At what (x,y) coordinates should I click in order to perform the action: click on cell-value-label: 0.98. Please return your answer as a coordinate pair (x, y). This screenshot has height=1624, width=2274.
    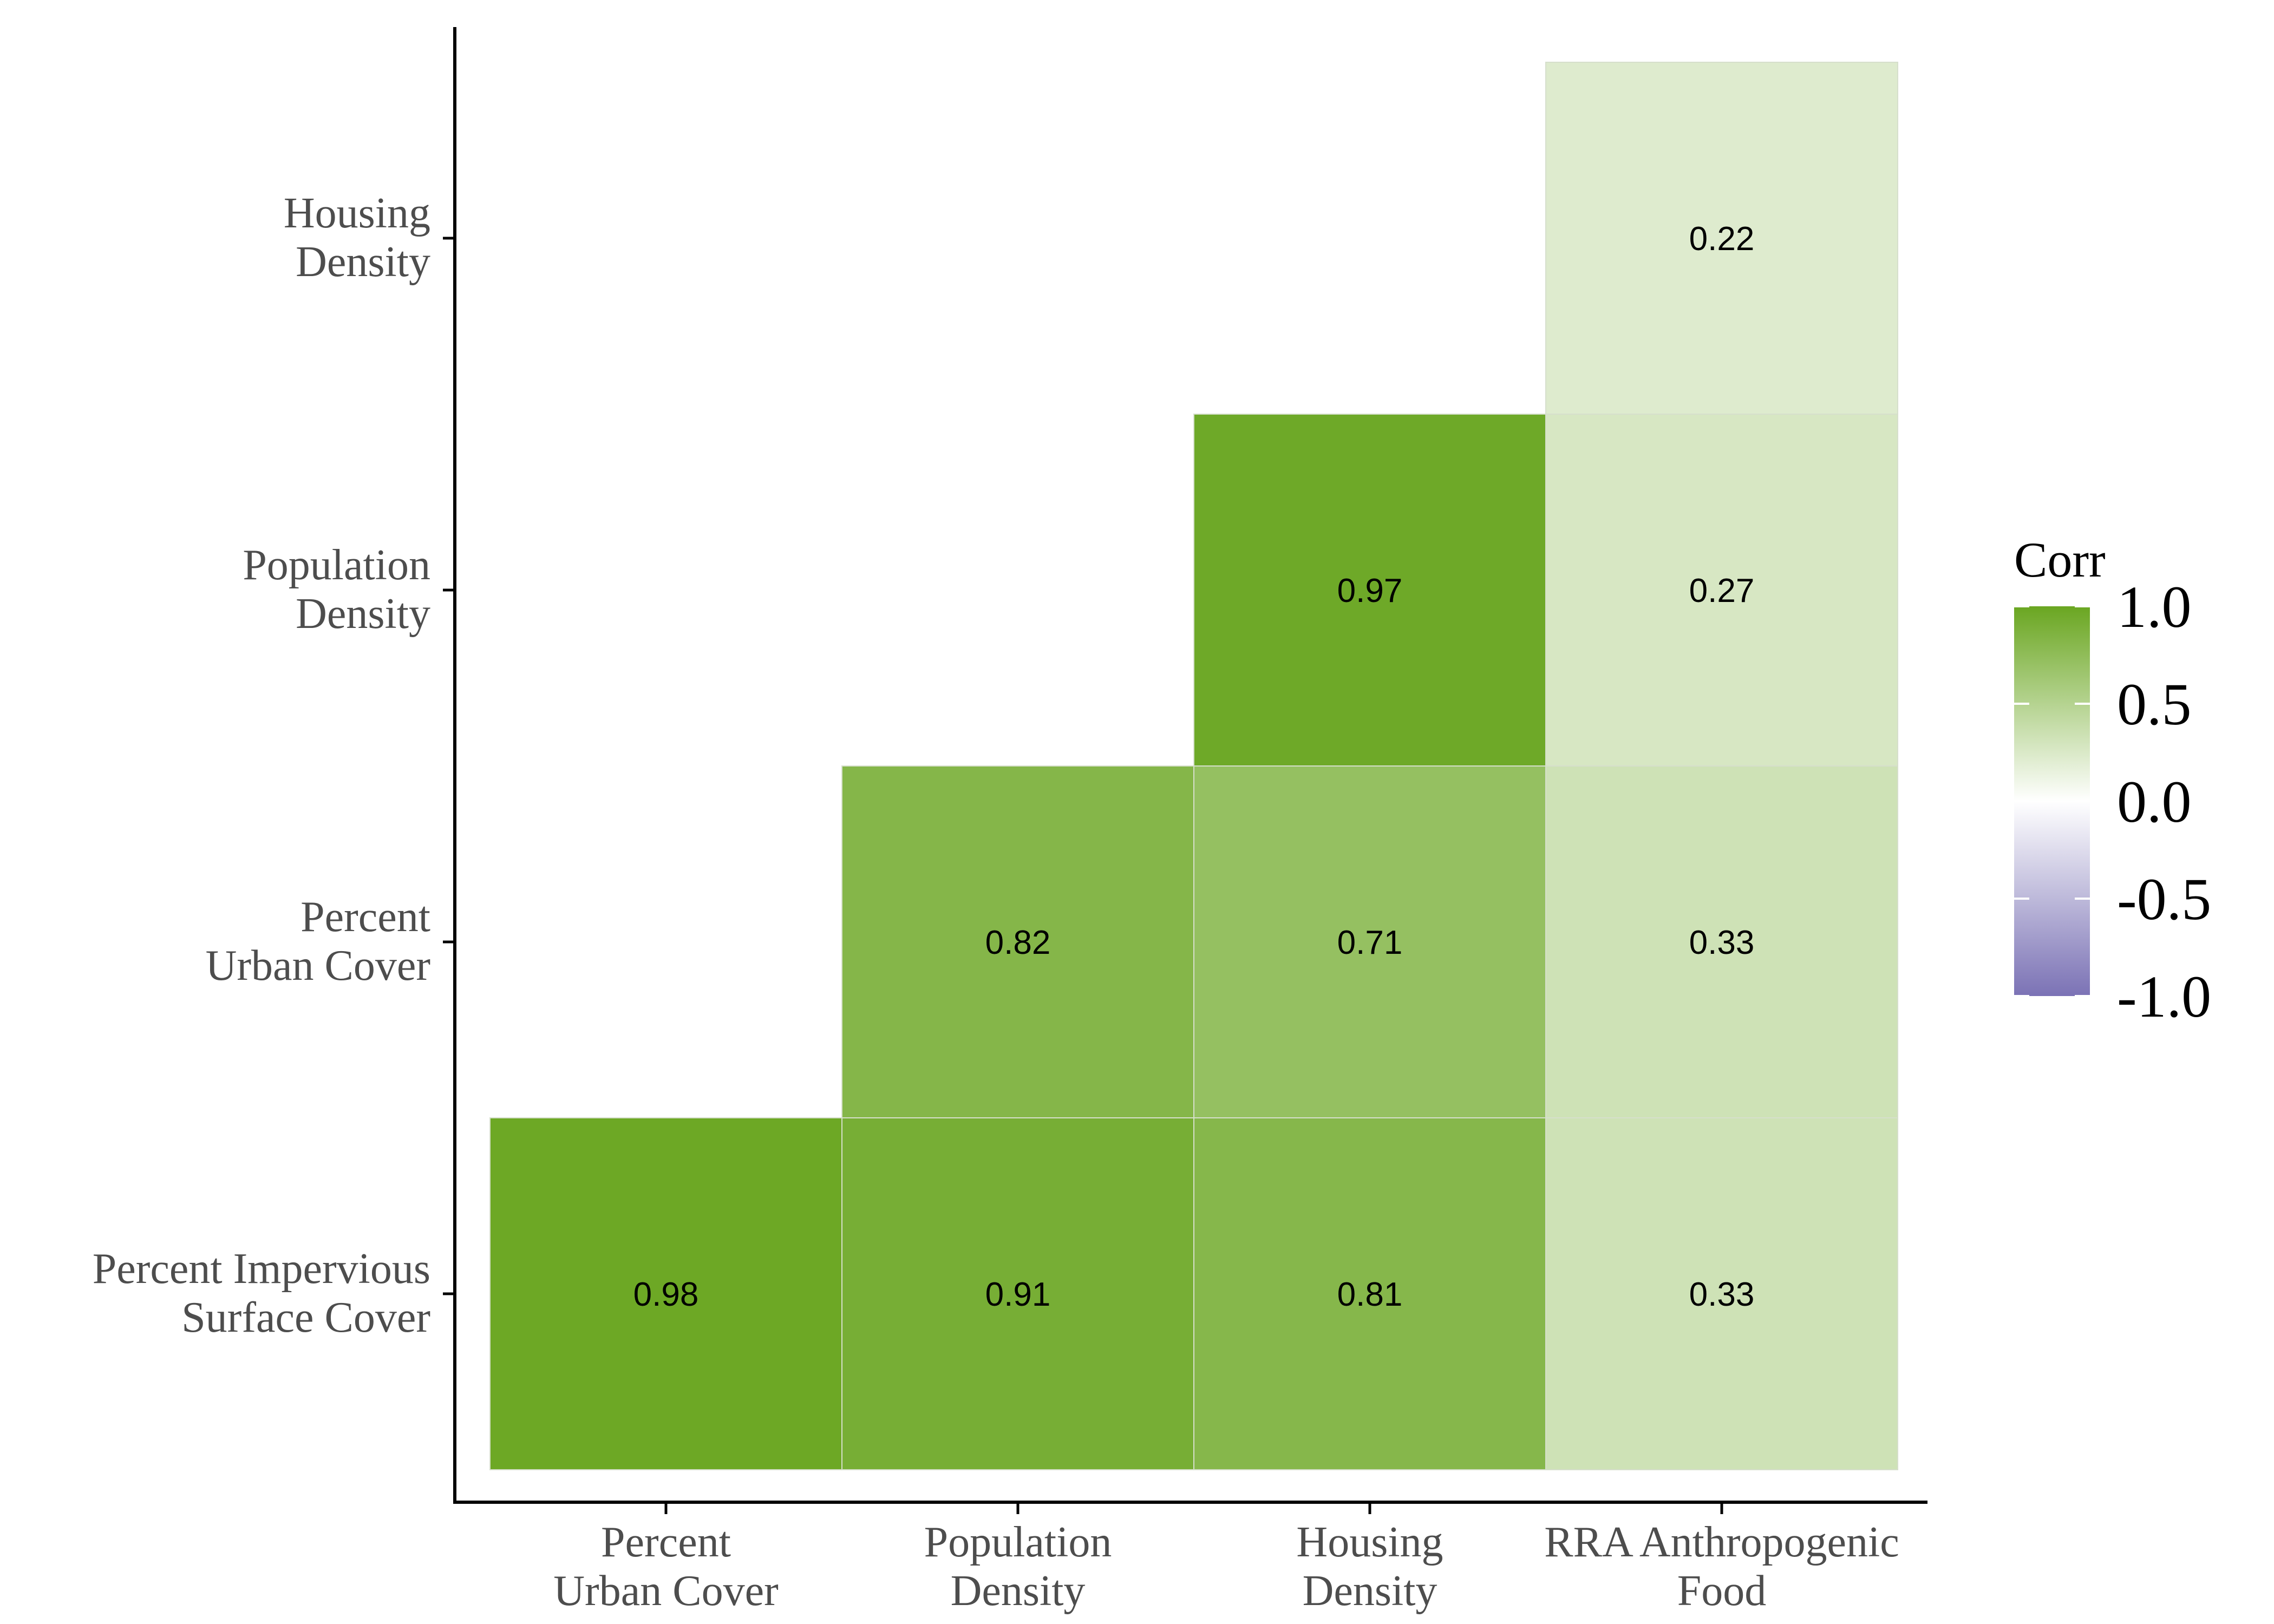
    Looking at the image, I should click on (666, 1295).